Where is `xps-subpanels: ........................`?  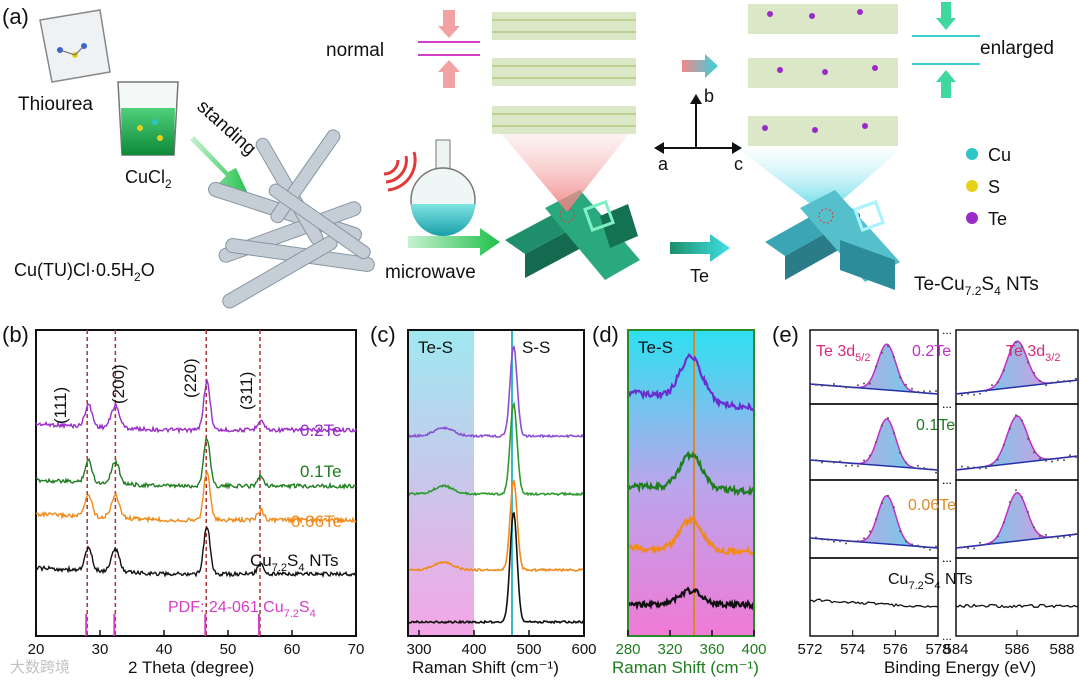 xps-subpanels: ........................ is located at coordinates (944, 483).